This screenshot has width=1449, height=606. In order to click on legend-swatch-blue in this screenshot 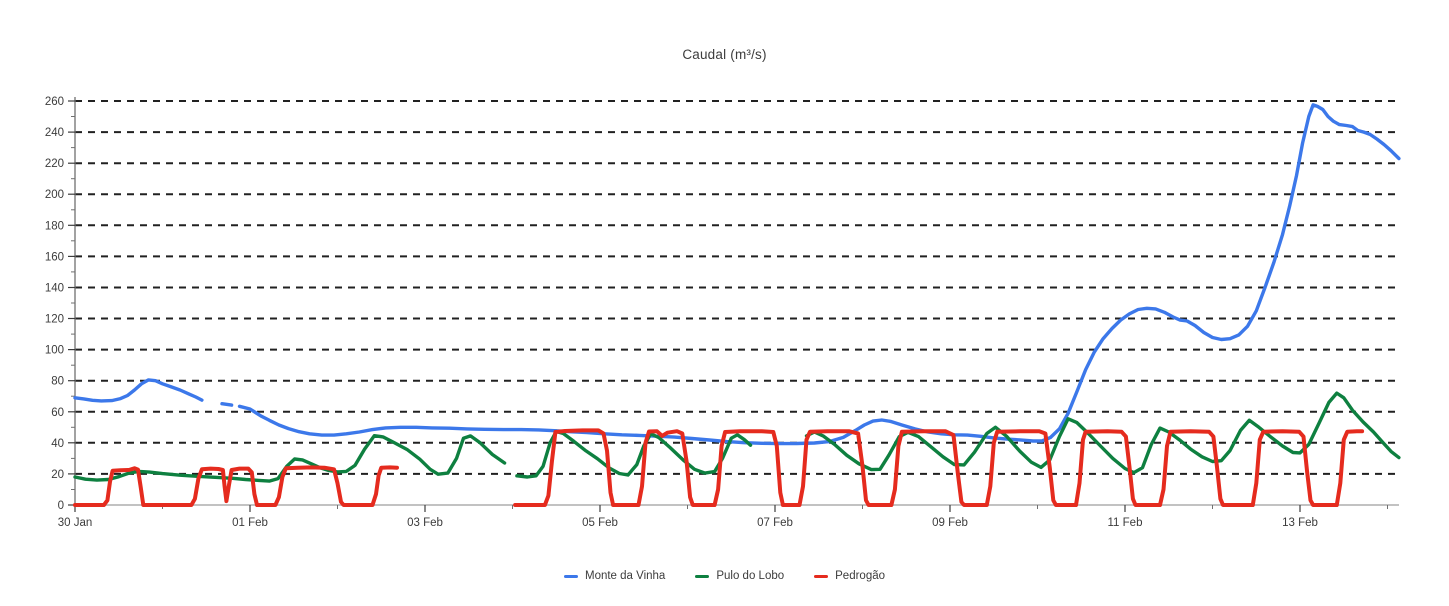, I will do `click(570, 576)`.